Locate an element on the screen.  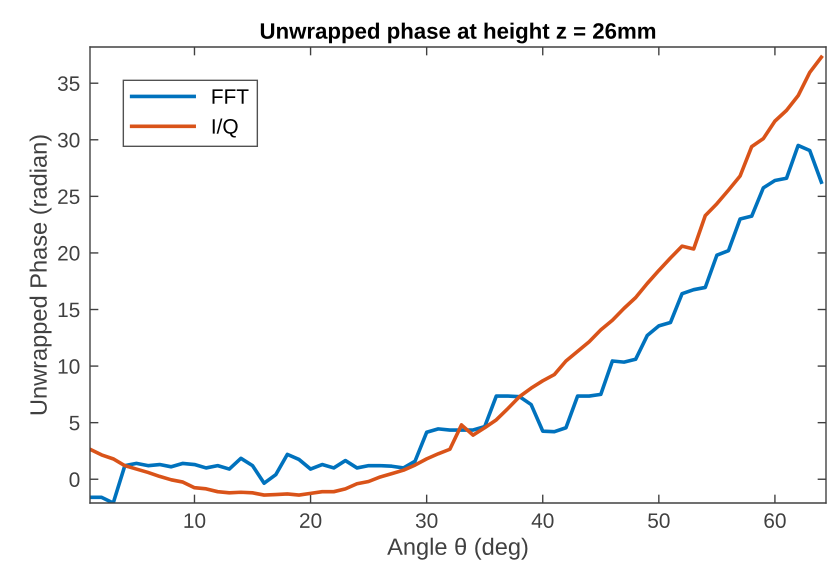
x-axis-title: Angle θ (deg) is located at coordinates (457, 549).